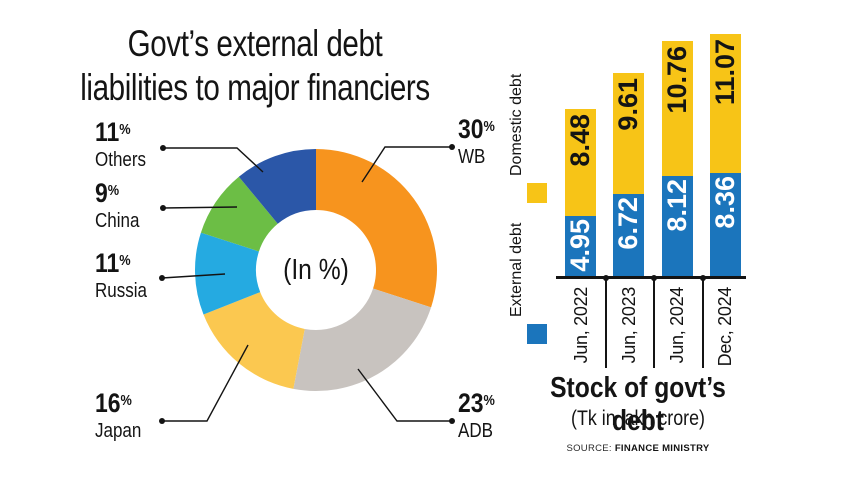 This screenshot has height=482, width=857. I want to click on pie-label-name: Japan, so click(118, 431).